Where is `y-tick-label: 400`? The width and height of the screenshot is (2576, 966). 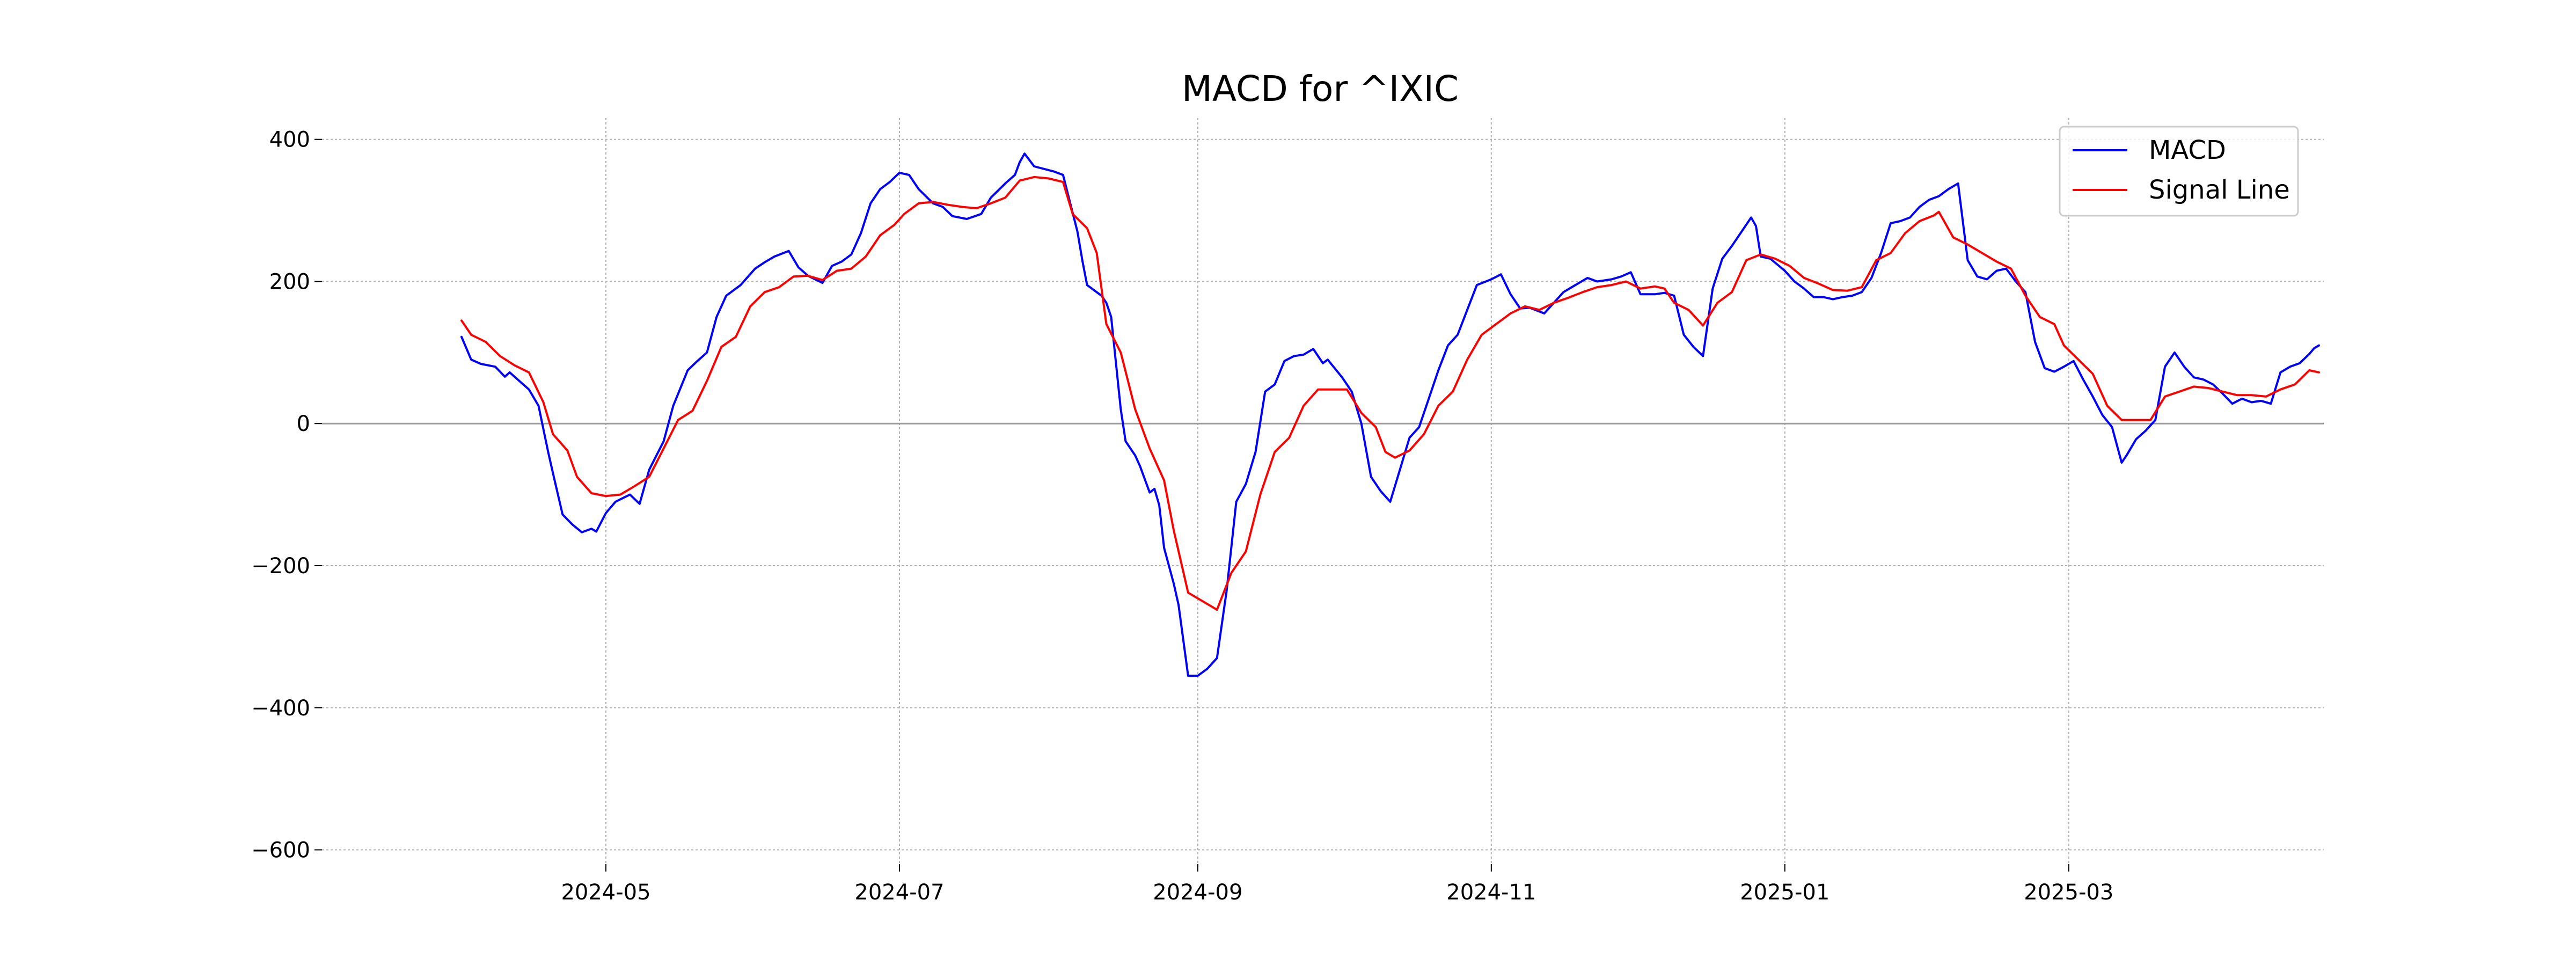
y-tick-label: 400 is located at coordinates (289, 140).